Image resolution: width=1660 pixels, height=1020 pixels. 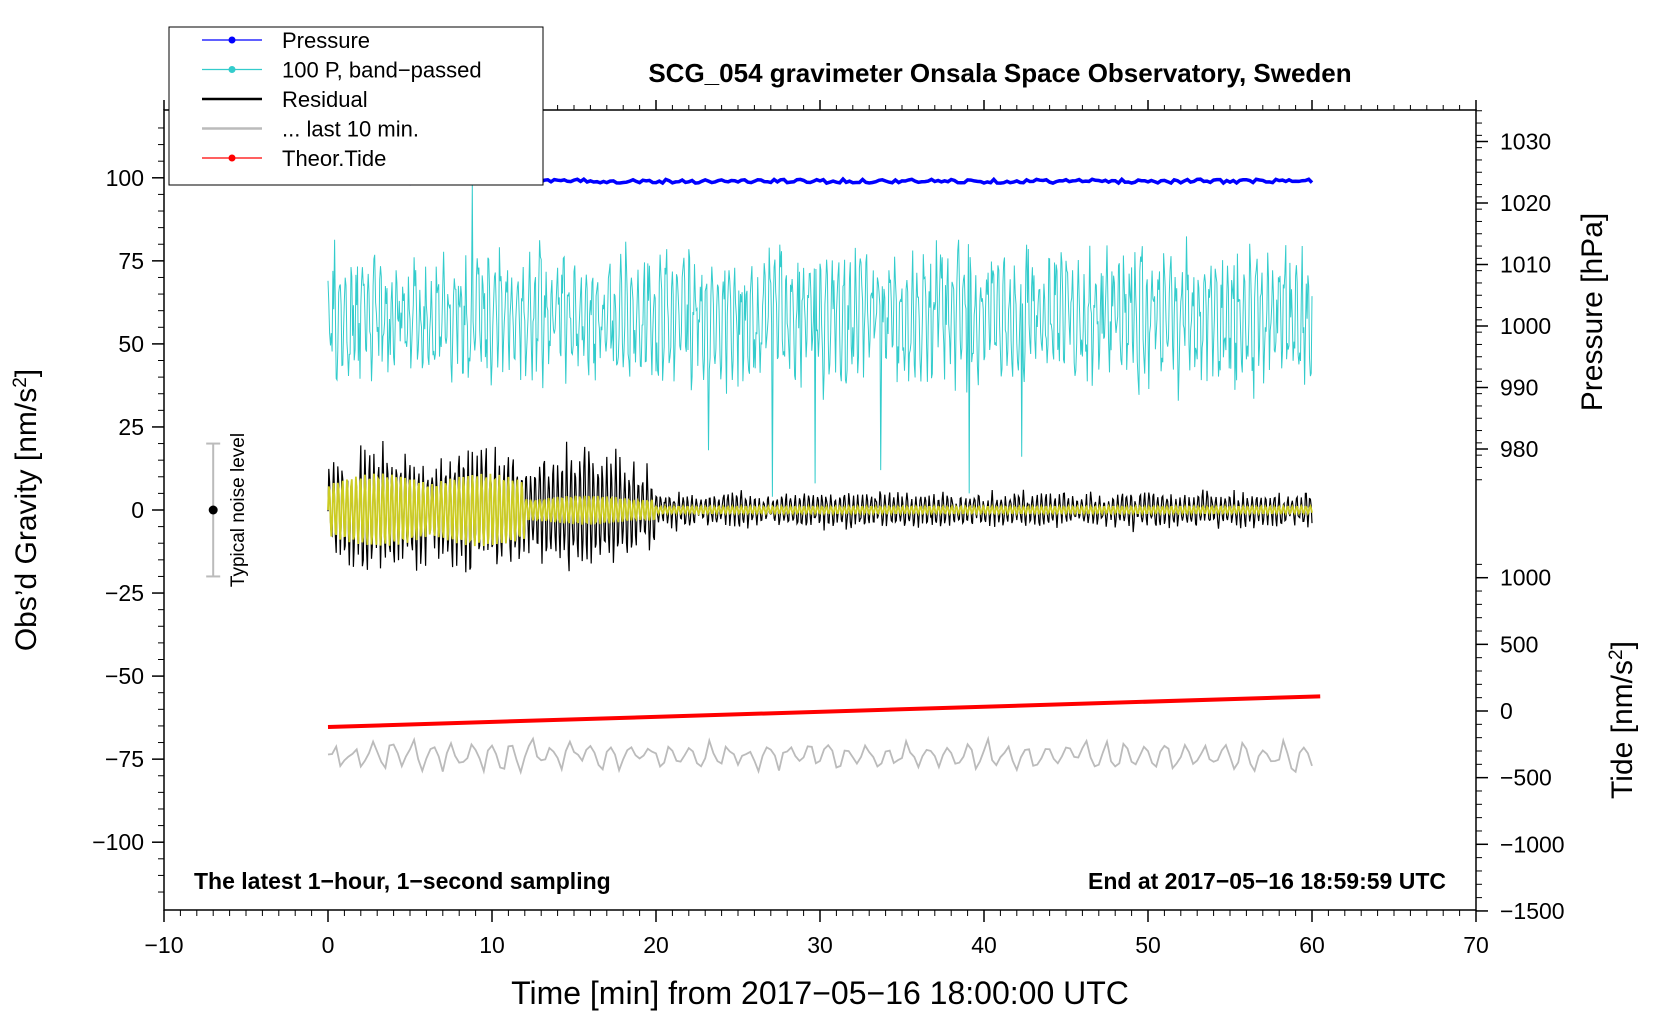 I want to click on x-tick-label: 40, so click(x=984, y=945).